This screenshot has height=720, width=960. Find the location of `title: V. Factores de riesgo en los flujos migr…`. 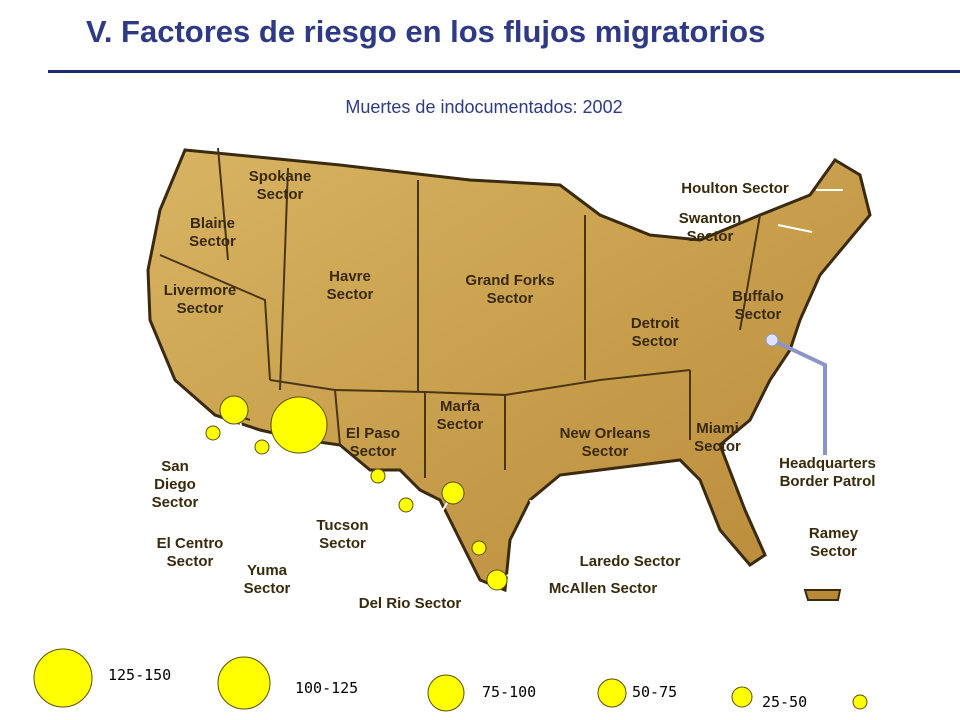

title: V. Factores de riesgo en los flujos migr… is located at coordinates (426, 31).